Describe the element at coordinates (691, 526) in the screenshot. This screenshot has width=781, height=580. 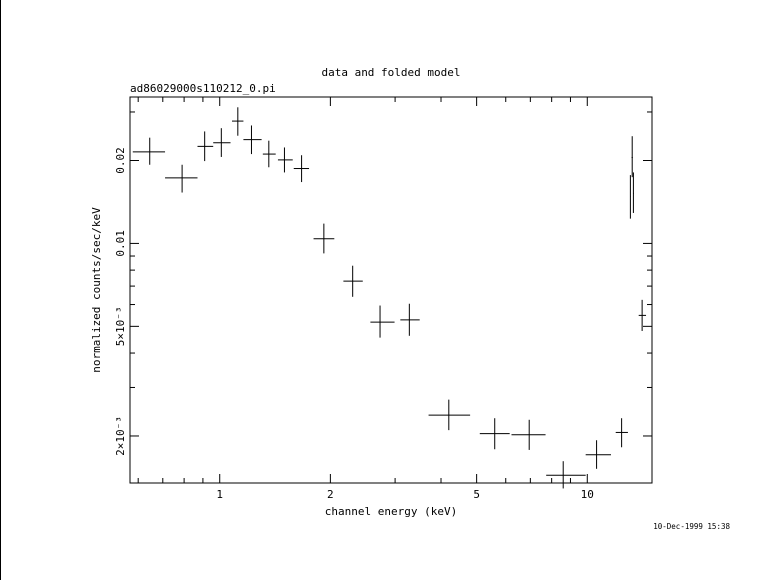
I see `timestamp: 10-Dec-1999 15:38` at that location.